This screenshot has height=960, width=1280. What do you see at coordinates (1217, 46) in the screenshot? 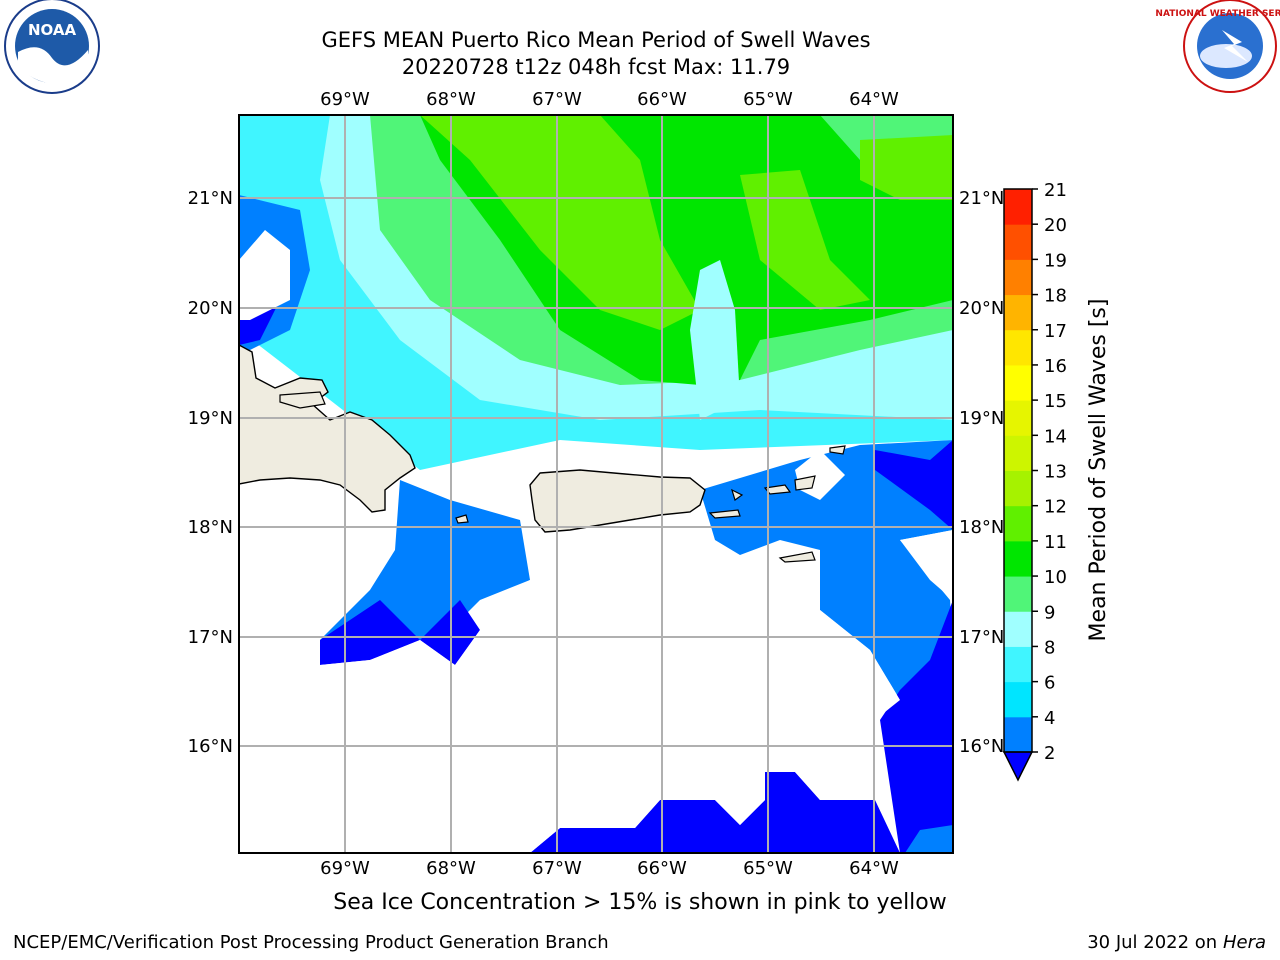
I see `nws-logo: NATIONAL WEATHER SERVICE` at bounding box center [1217, 46].